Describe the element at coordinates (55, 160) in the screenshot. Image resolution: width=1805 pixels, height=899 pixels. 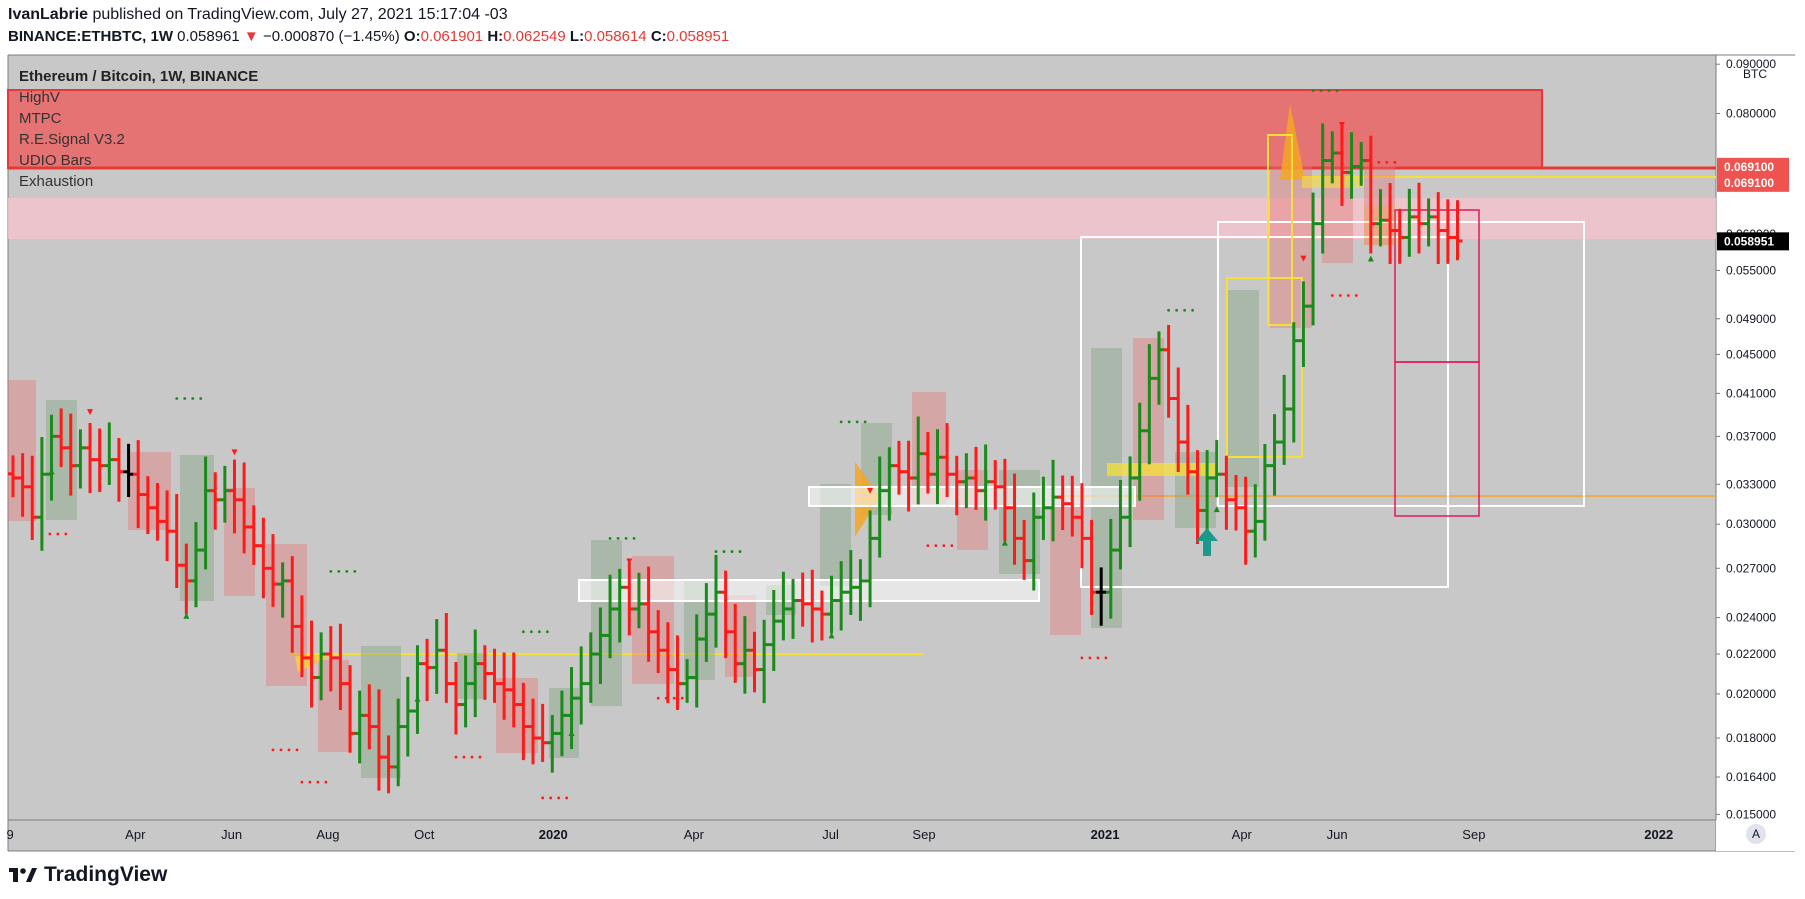
I see `indicator-udio-bars: UDIO Bars` at that location.